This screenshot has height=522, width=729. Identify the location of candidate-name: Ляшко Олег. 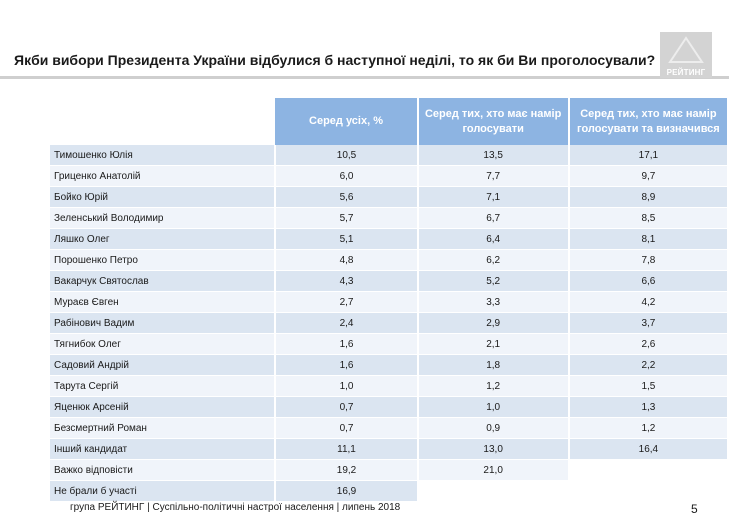
(163, 239).